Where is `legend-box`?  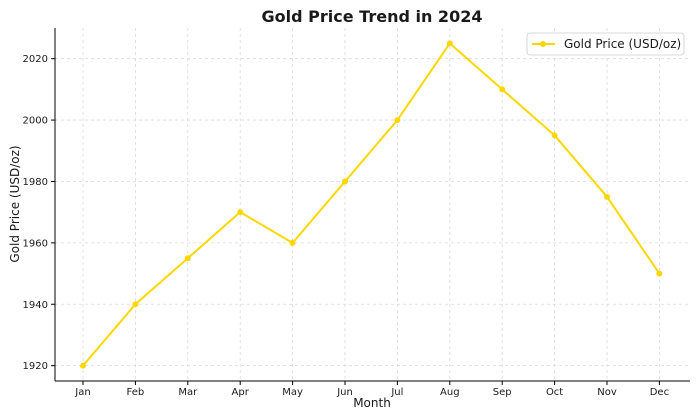
legend-box is located at coordinates (605, 44).